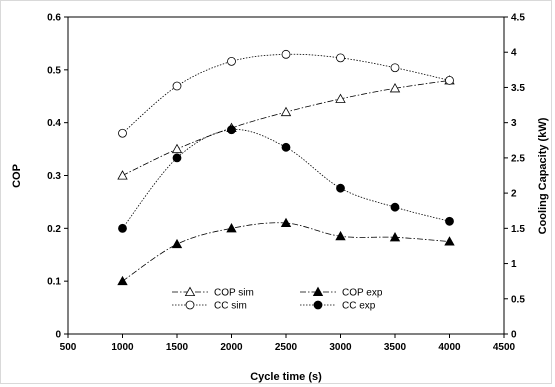 This screenshot has width=555, height=387. Describe the element at coordinates (362, 293) in the screenshot. I see `legend-label: COP exp` at that location.